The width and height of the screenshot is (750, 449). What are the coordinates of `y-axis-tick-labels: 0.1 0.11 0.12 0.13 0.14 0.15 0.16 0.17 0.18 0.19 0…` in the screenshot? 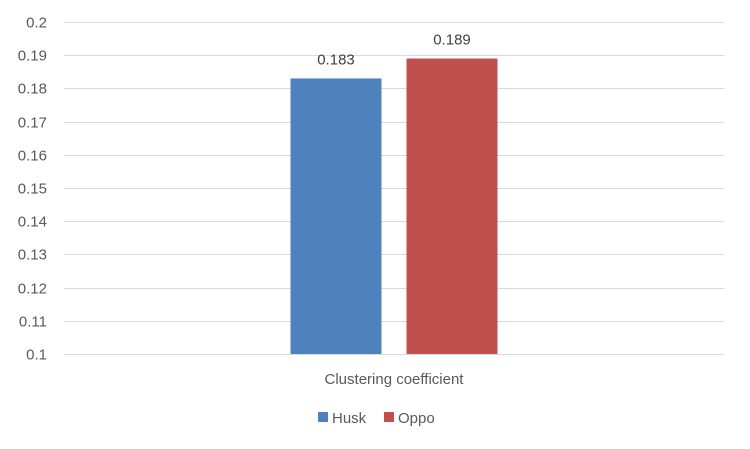 It's located at (32, 189).